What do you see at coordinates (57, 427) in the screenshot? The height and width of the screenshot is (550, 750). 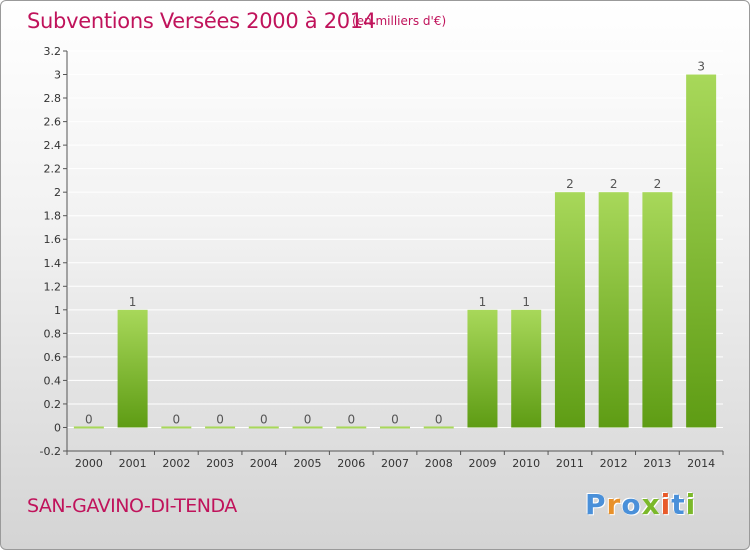 I see `y-tick-label: 0` at bounding box center [57, 427].